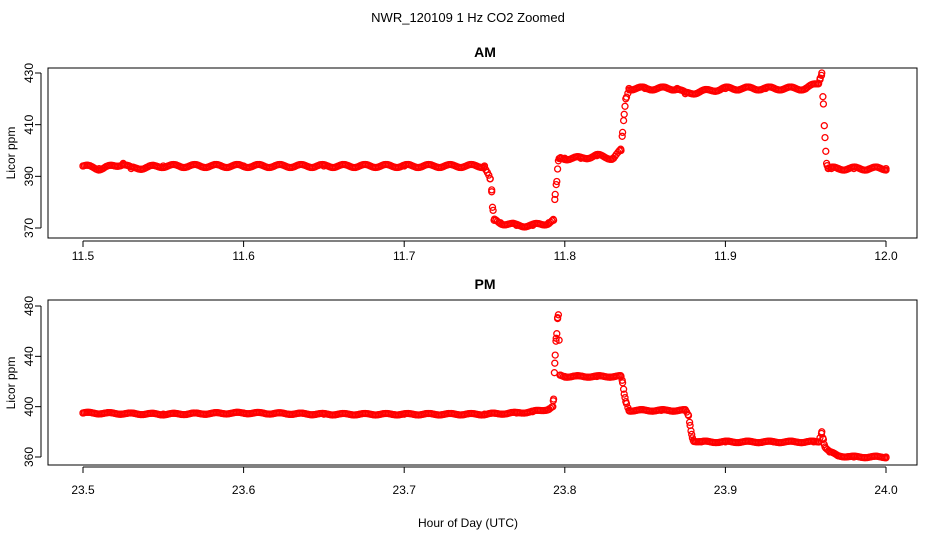 This screenshot has height=540, width=936. What do you see at coordinates (11, 383) in the screenshot?
I see `pm-y-axis-label: Licor ppm` at bounding box center [11, 383].